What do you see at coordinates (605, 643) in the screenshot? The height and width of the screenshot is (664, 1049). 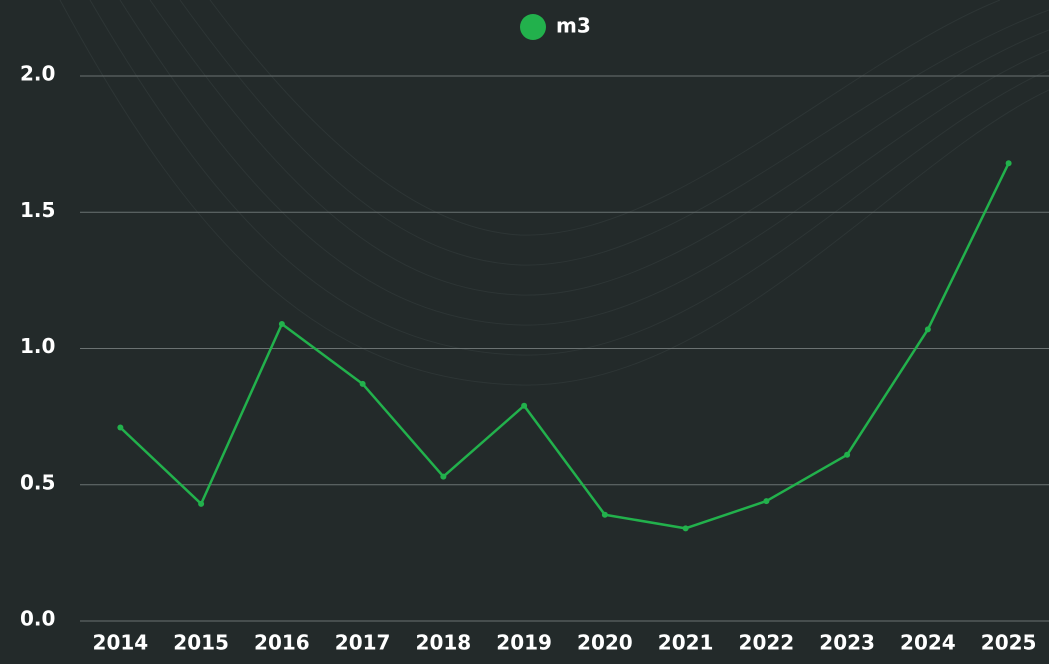 I see `x-tick-label: 2020` at bounding box center [605, 643].